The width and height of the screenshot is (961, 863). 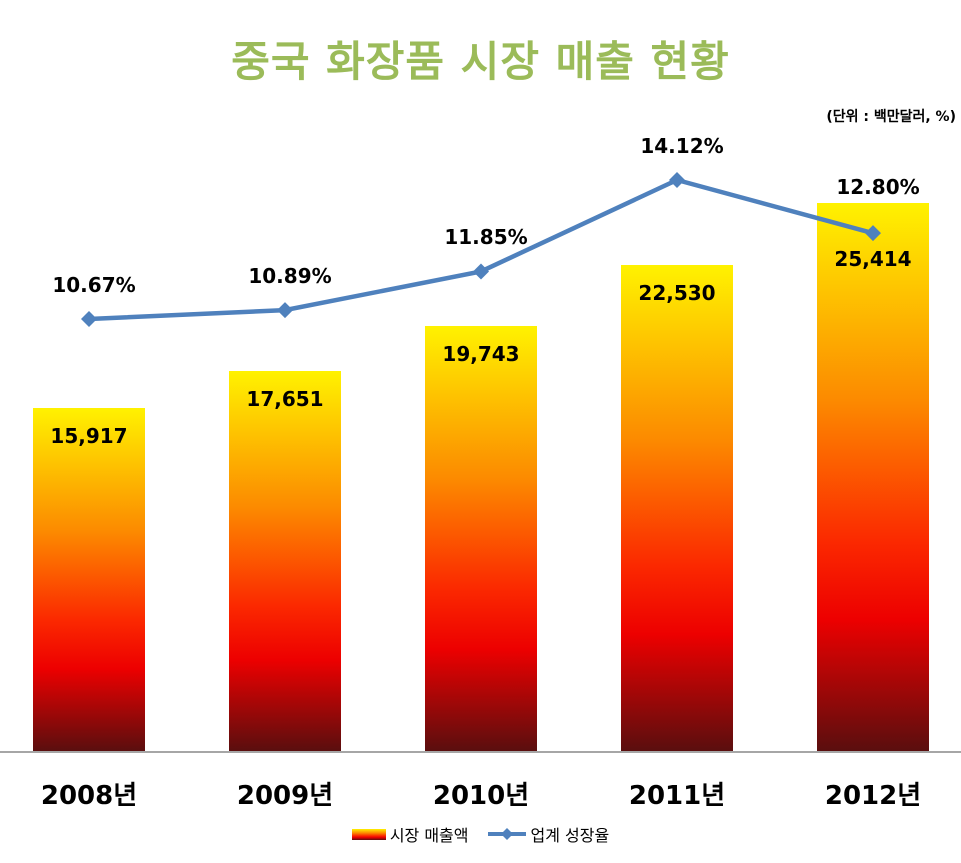 I want to click on legend-entry-growth: 업계 성장율, so click(x=548, y=834).